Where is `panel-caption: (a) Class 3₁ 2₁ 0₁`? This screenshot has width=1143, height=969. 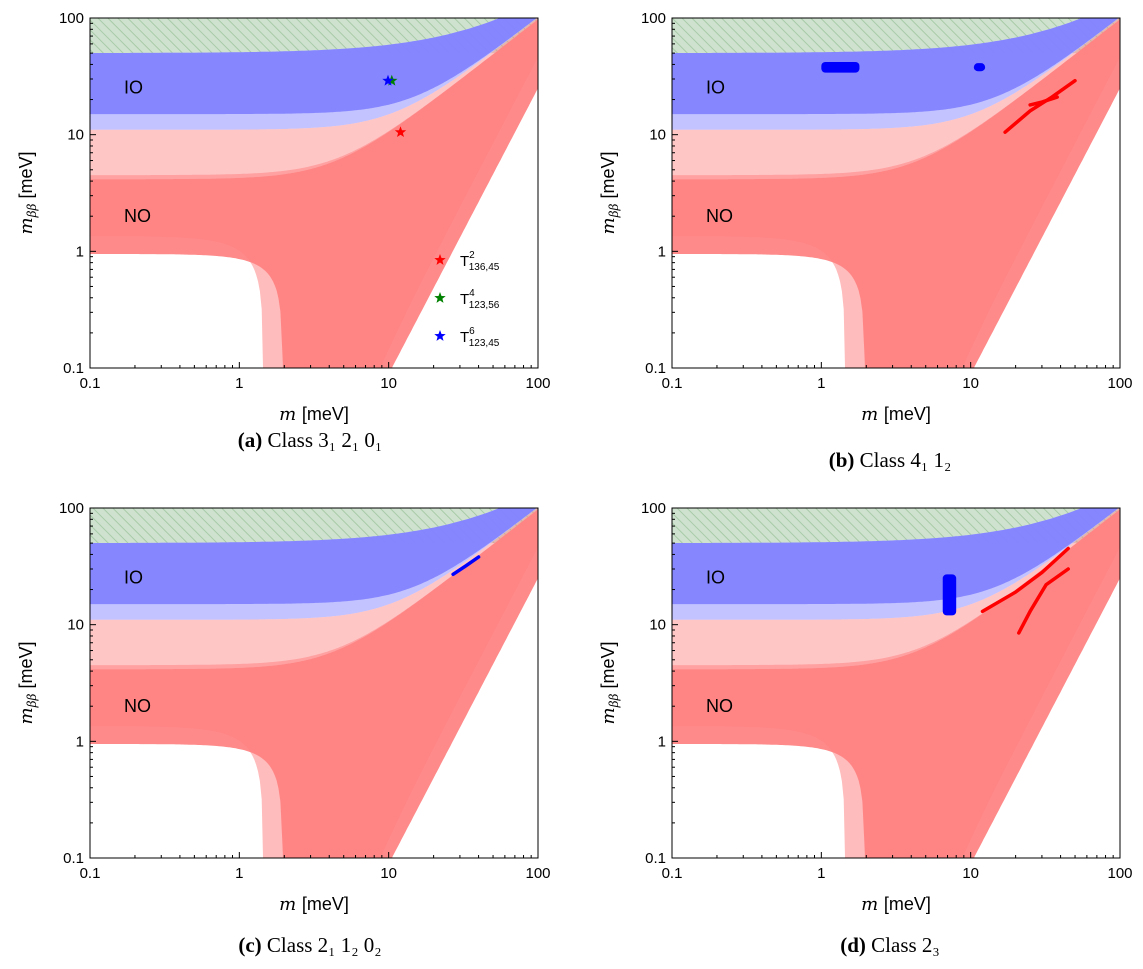 panel-caption: (a) Class 3₁ 2₁ 0₁ is located at coordinates (310, 440).